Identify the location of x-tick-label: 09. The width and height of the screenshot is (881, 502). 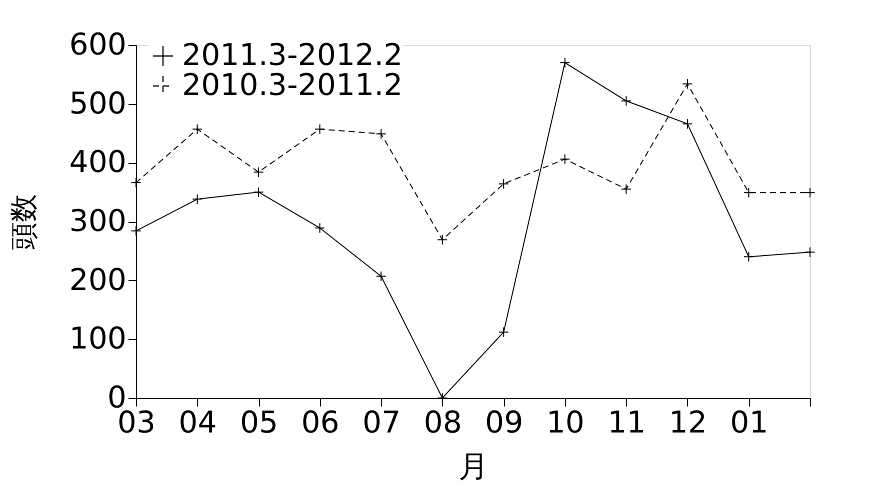
(504, 423).